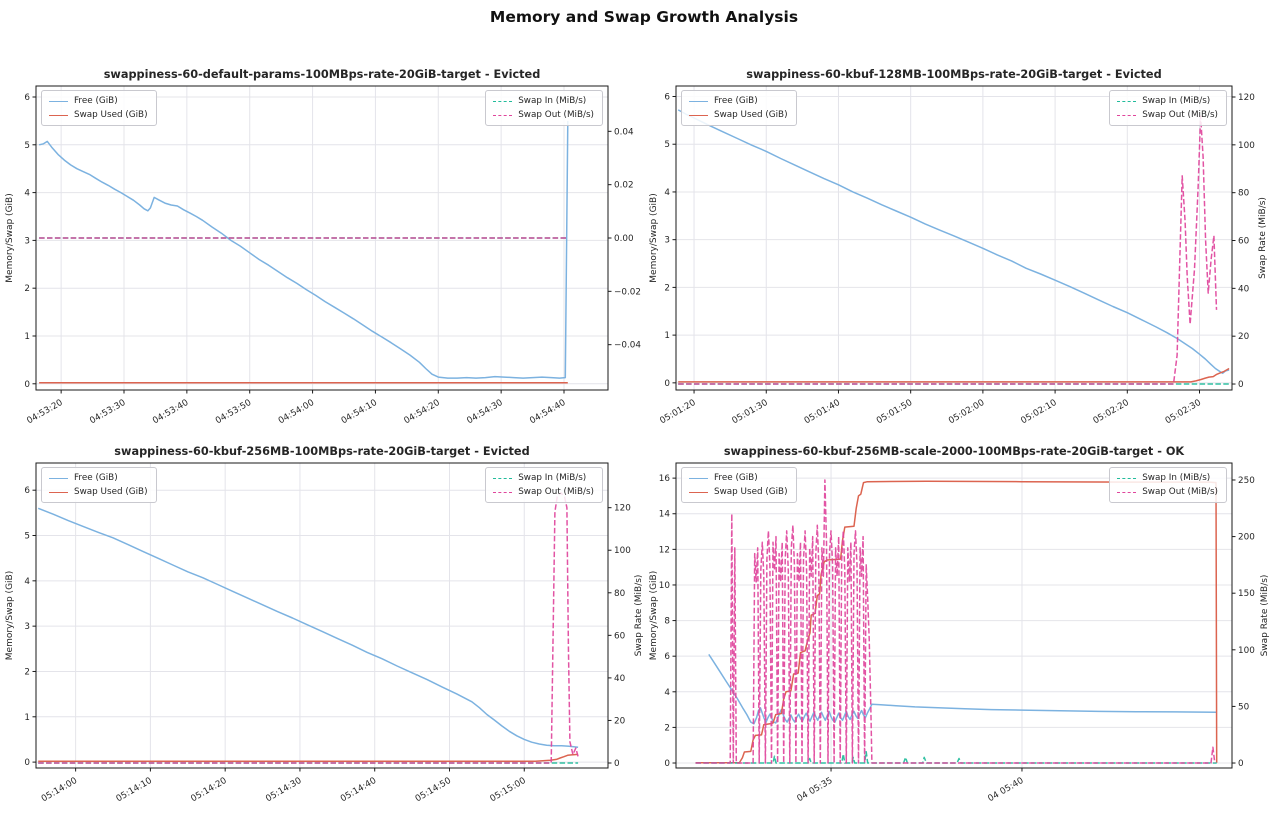 This screenshot has height=824, width=1288. Describe the element at coordinates (284, 790) in the screenshot. I see `x-tick-label: 05:14:30` at that location.